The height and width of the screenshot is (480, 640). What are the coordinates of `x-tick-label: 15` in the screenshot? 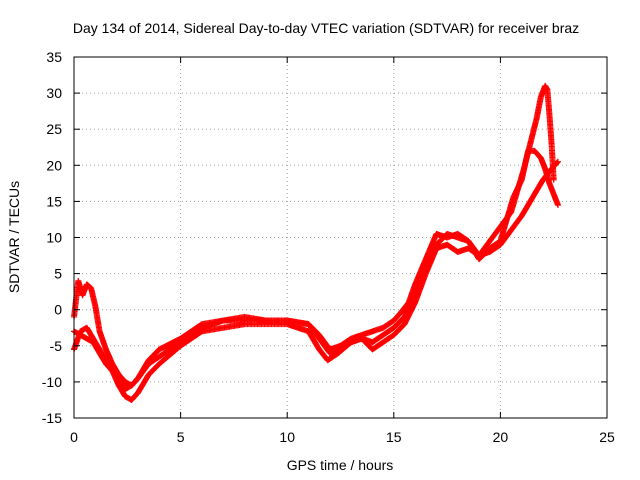 It's located at (394, 437).